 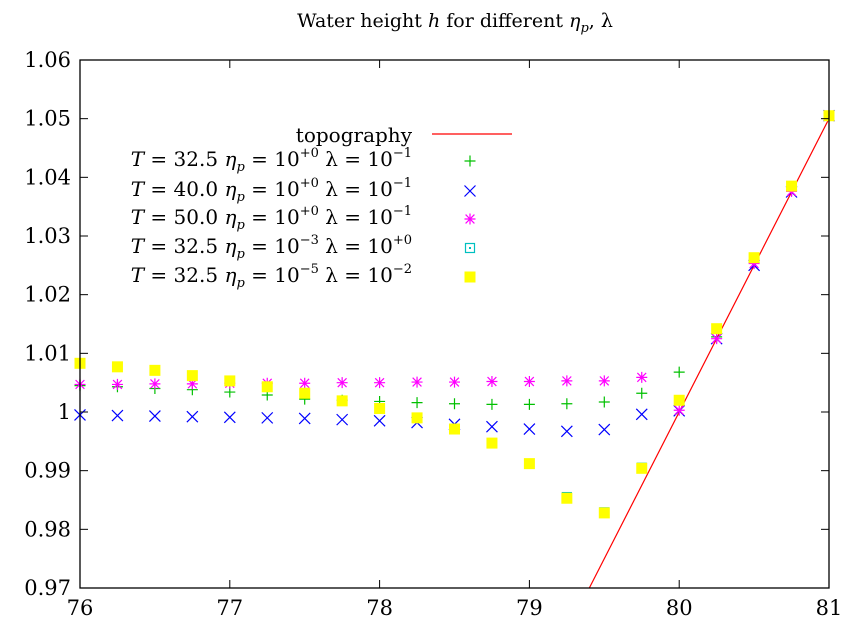 I want to click on x-tick-label: 81, so click(x=829, y=608).